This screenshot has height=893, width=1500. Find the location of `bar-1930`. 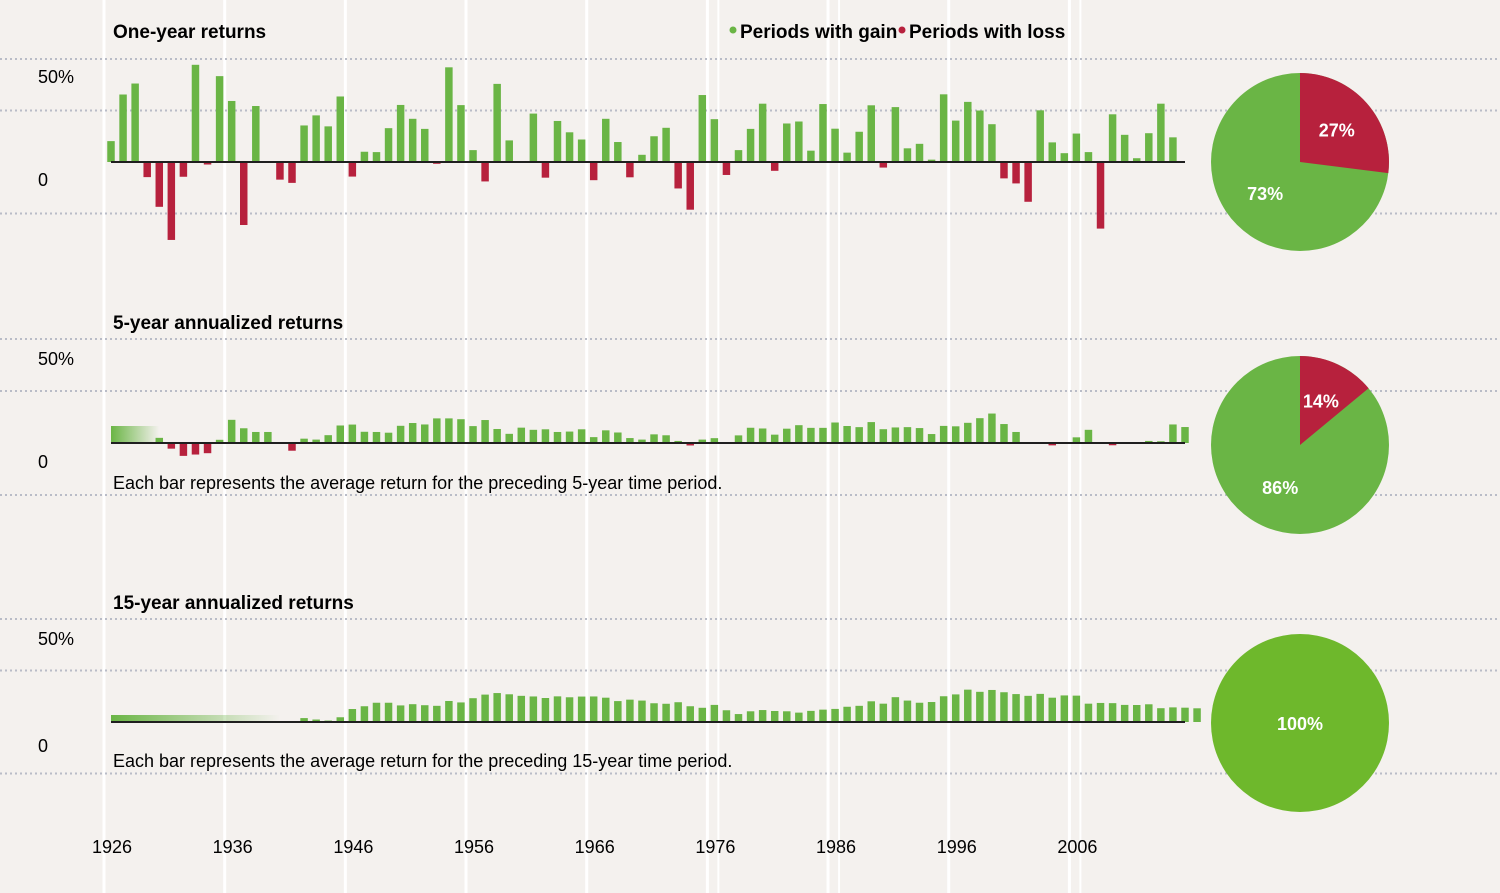

bar-1930 is located at coordinates (159, 184).